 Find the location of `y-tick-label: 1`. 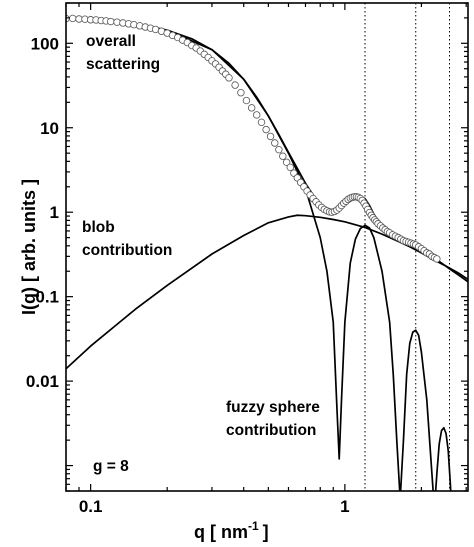

y-tick-label: 1 is located at coordinates (54, 212).